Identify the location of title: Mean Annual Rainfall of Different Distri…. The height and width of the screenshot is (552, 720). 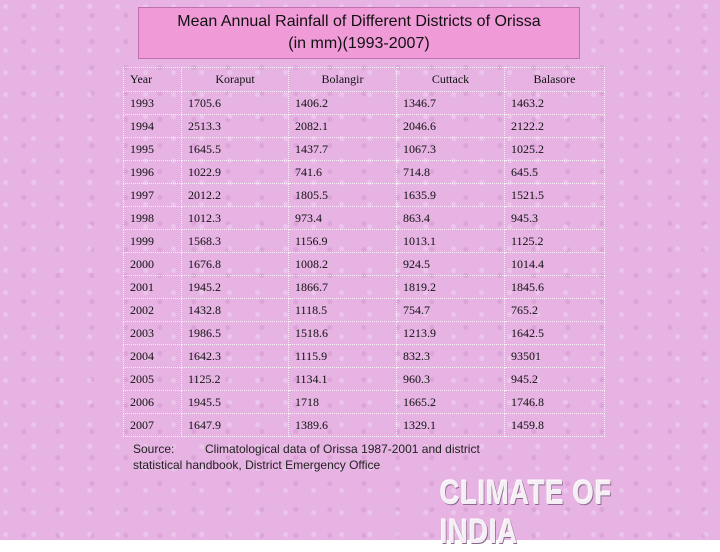
(359, 21).